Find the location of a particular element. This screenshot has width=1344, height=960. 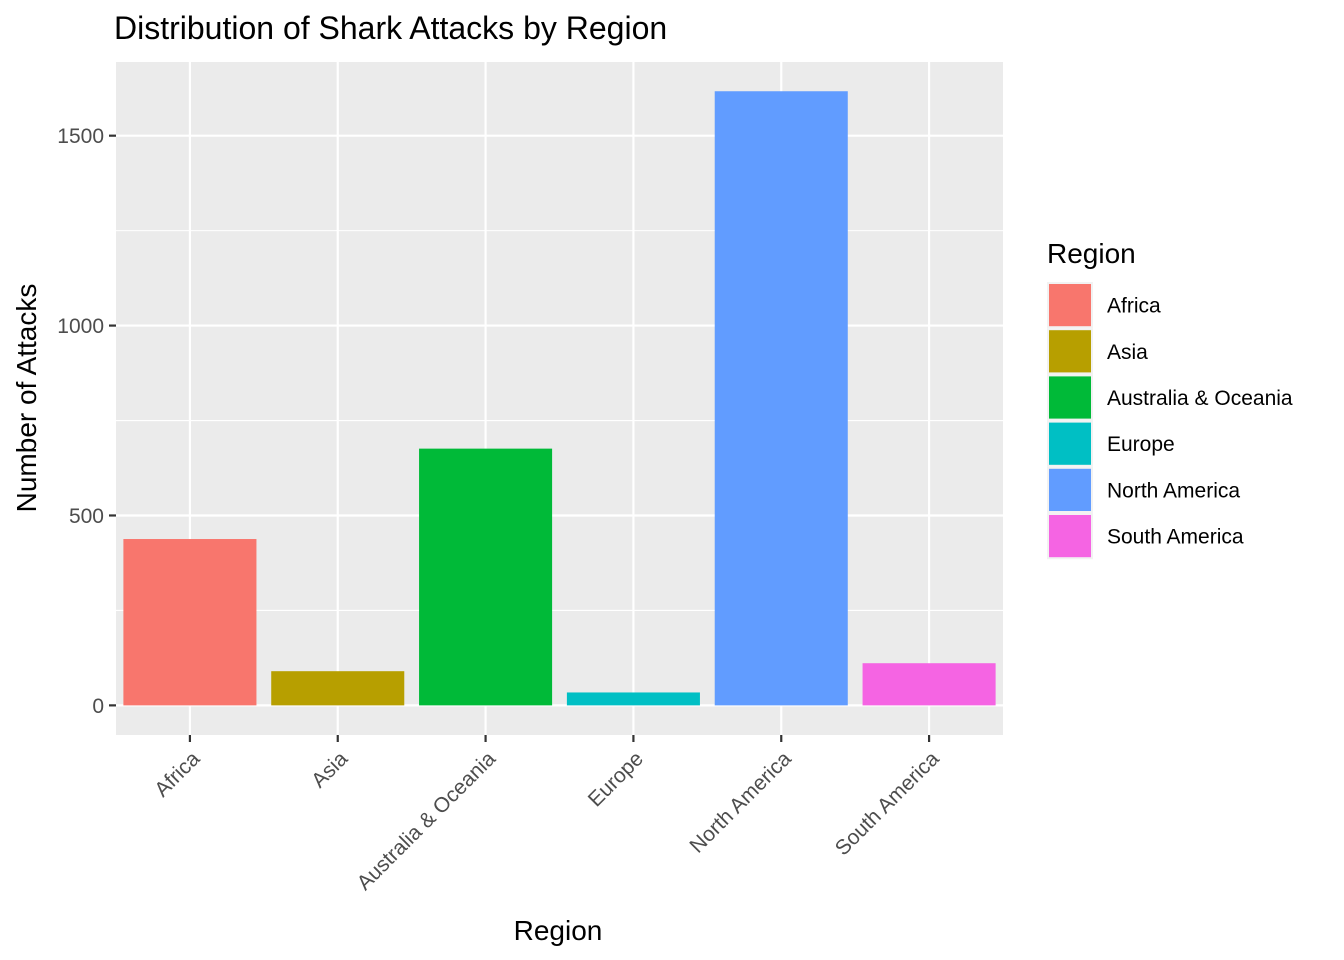

y-tick-label: 0 is located at coordinates (98, 706).